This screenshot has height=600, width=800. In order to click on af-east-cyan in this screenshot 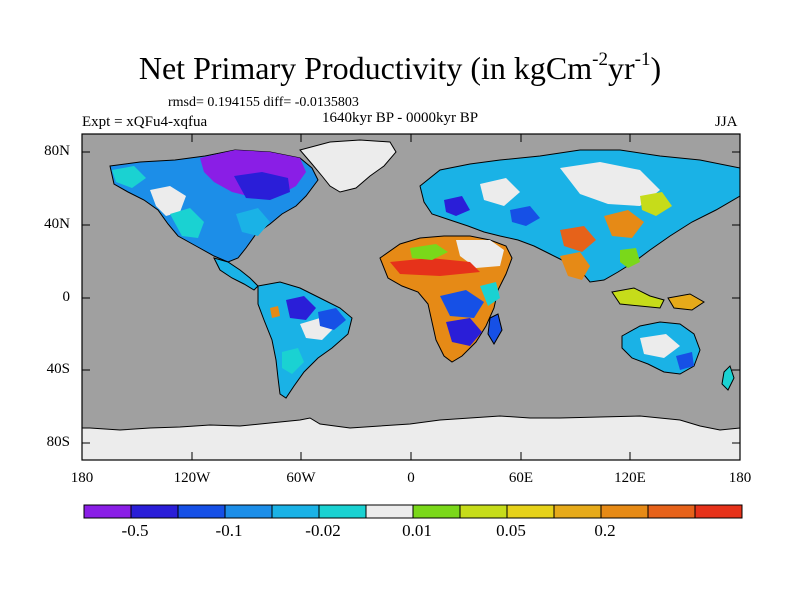, I will do `click(490, 294)`.